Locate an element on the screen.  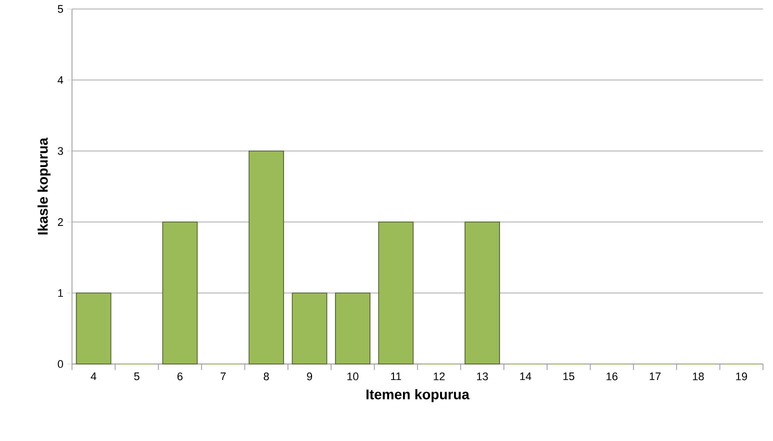
x-tick-label: 7 is located at coordinates (223, 376).